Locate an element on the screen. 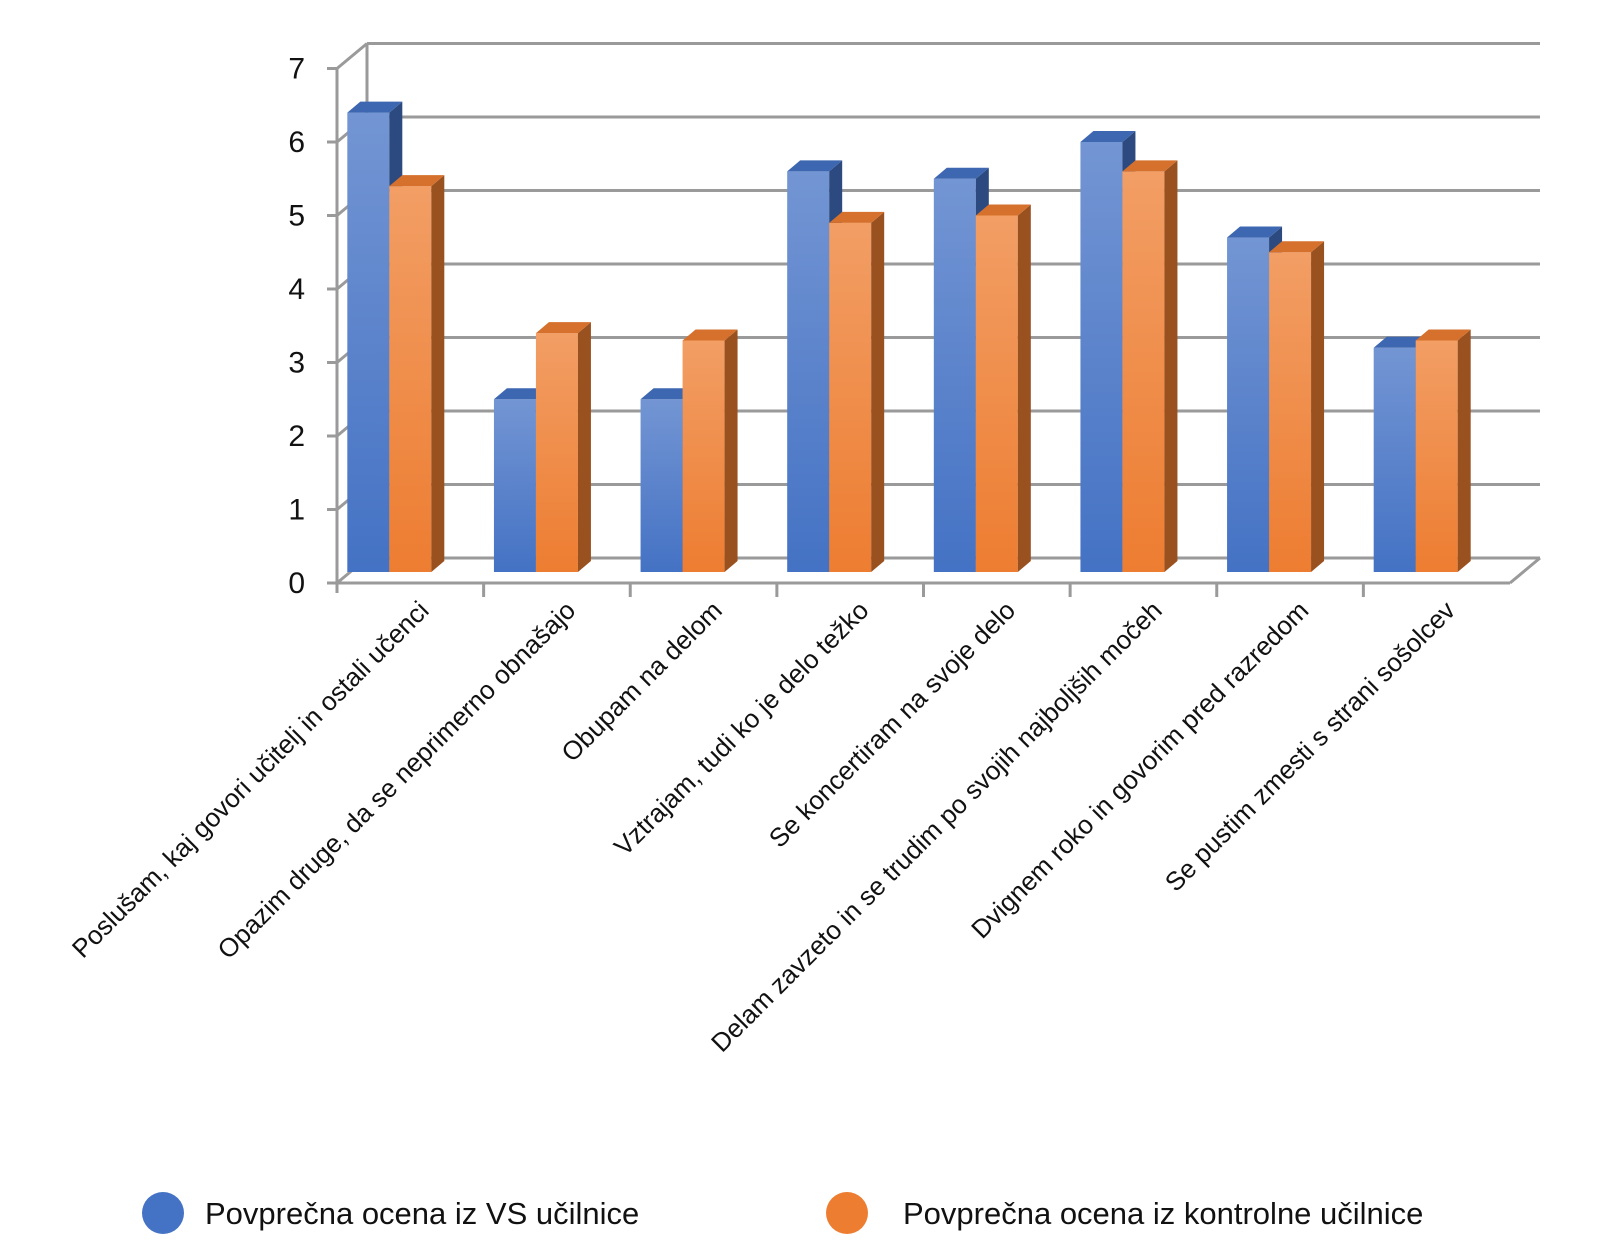  x-tick-label: Dvignem roko in govorim pred razredom is located at coordinates (1139, 769).